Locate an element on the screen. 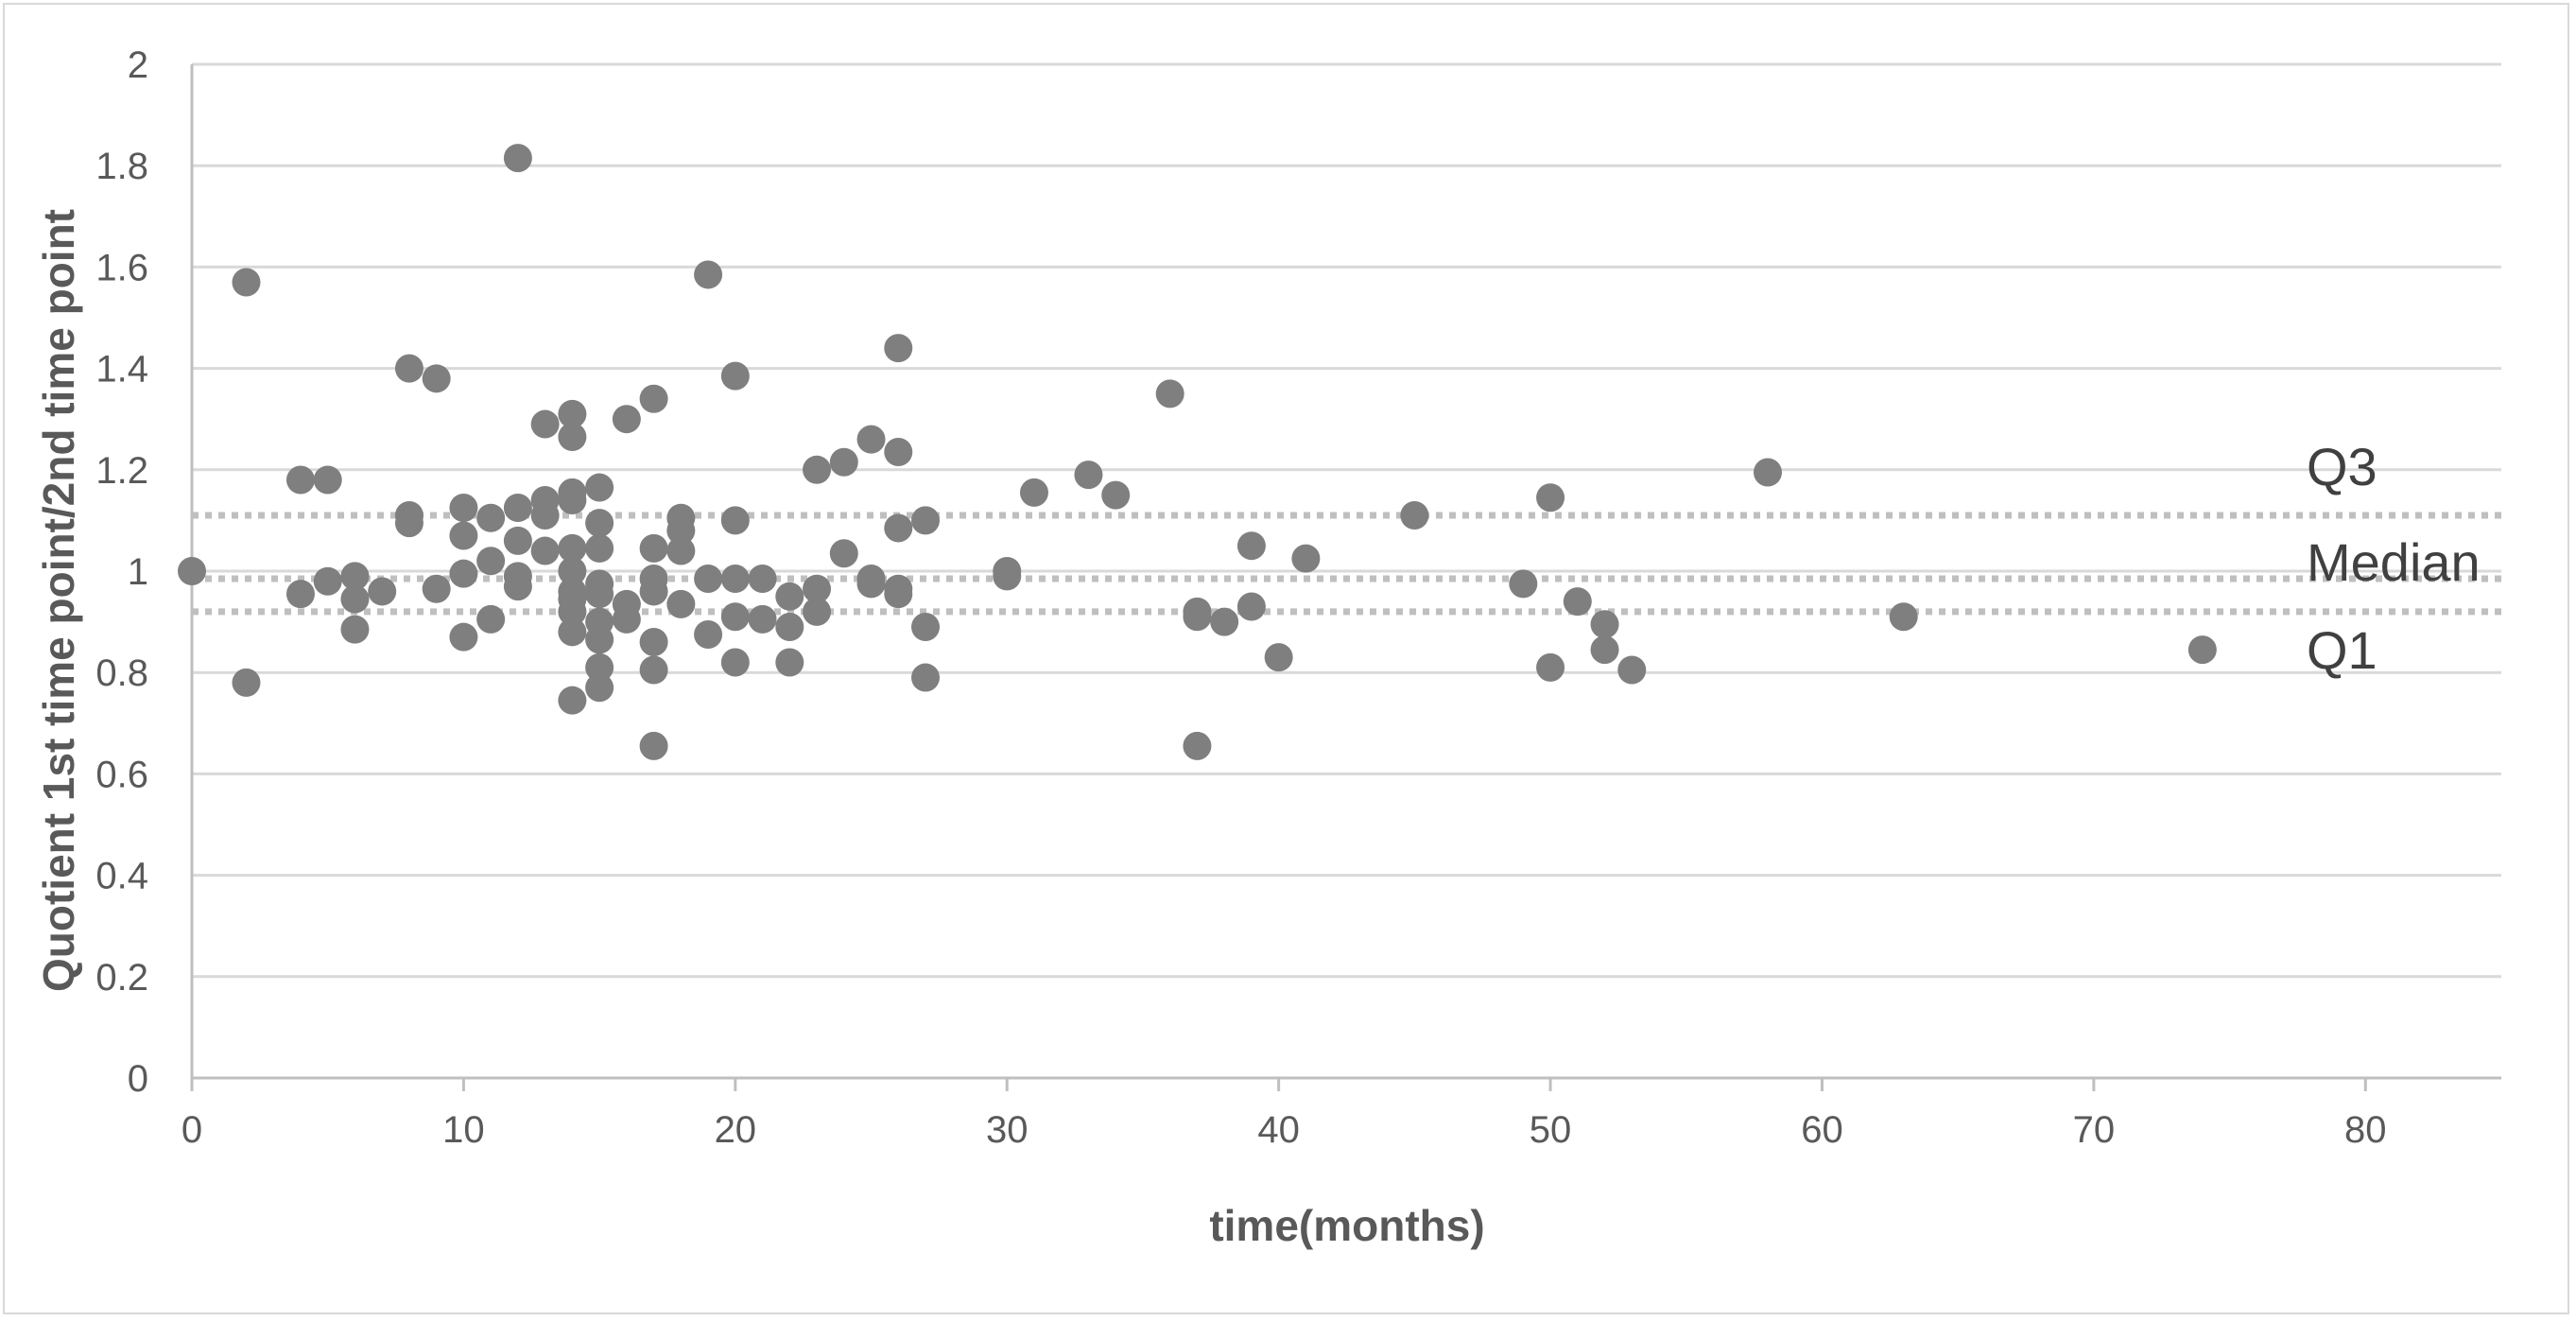 The width and height of the screenshot is (2576, 1321). x-tick-label: 10 is located at coordinates (464, 1130).